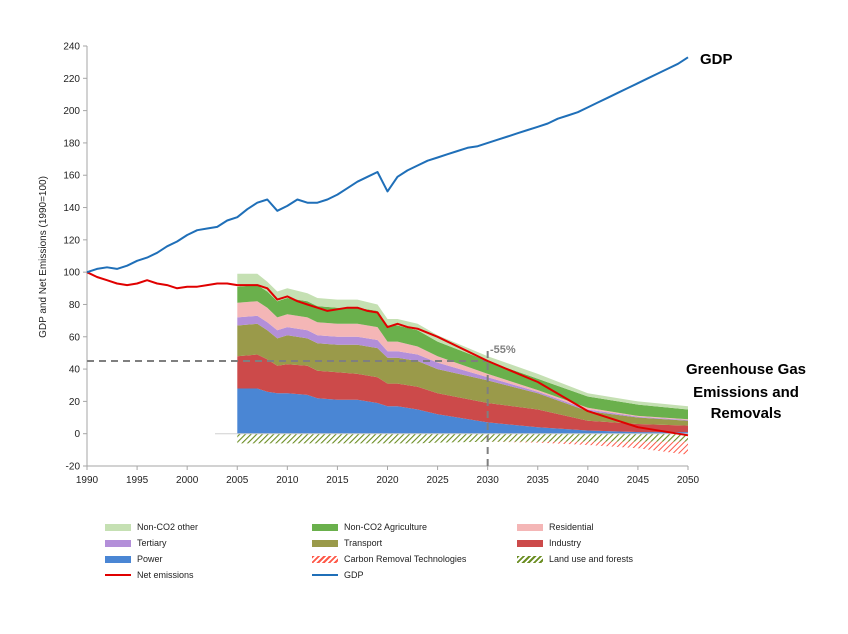  I want to click on y-tick-label: -20, so click(73, 467).